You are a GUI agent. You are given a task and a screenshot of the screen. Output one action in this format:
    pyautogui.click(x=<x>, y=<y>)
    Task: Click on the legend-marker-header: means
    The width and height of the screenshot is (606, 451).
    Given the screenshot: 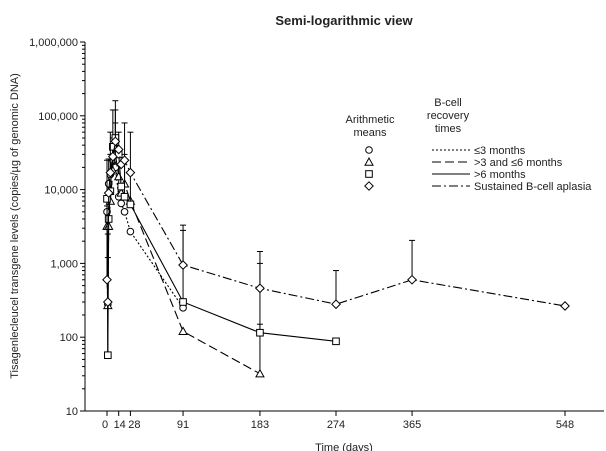 What is the action you would take?
    pyautogui.click(x=370, y=133)
    